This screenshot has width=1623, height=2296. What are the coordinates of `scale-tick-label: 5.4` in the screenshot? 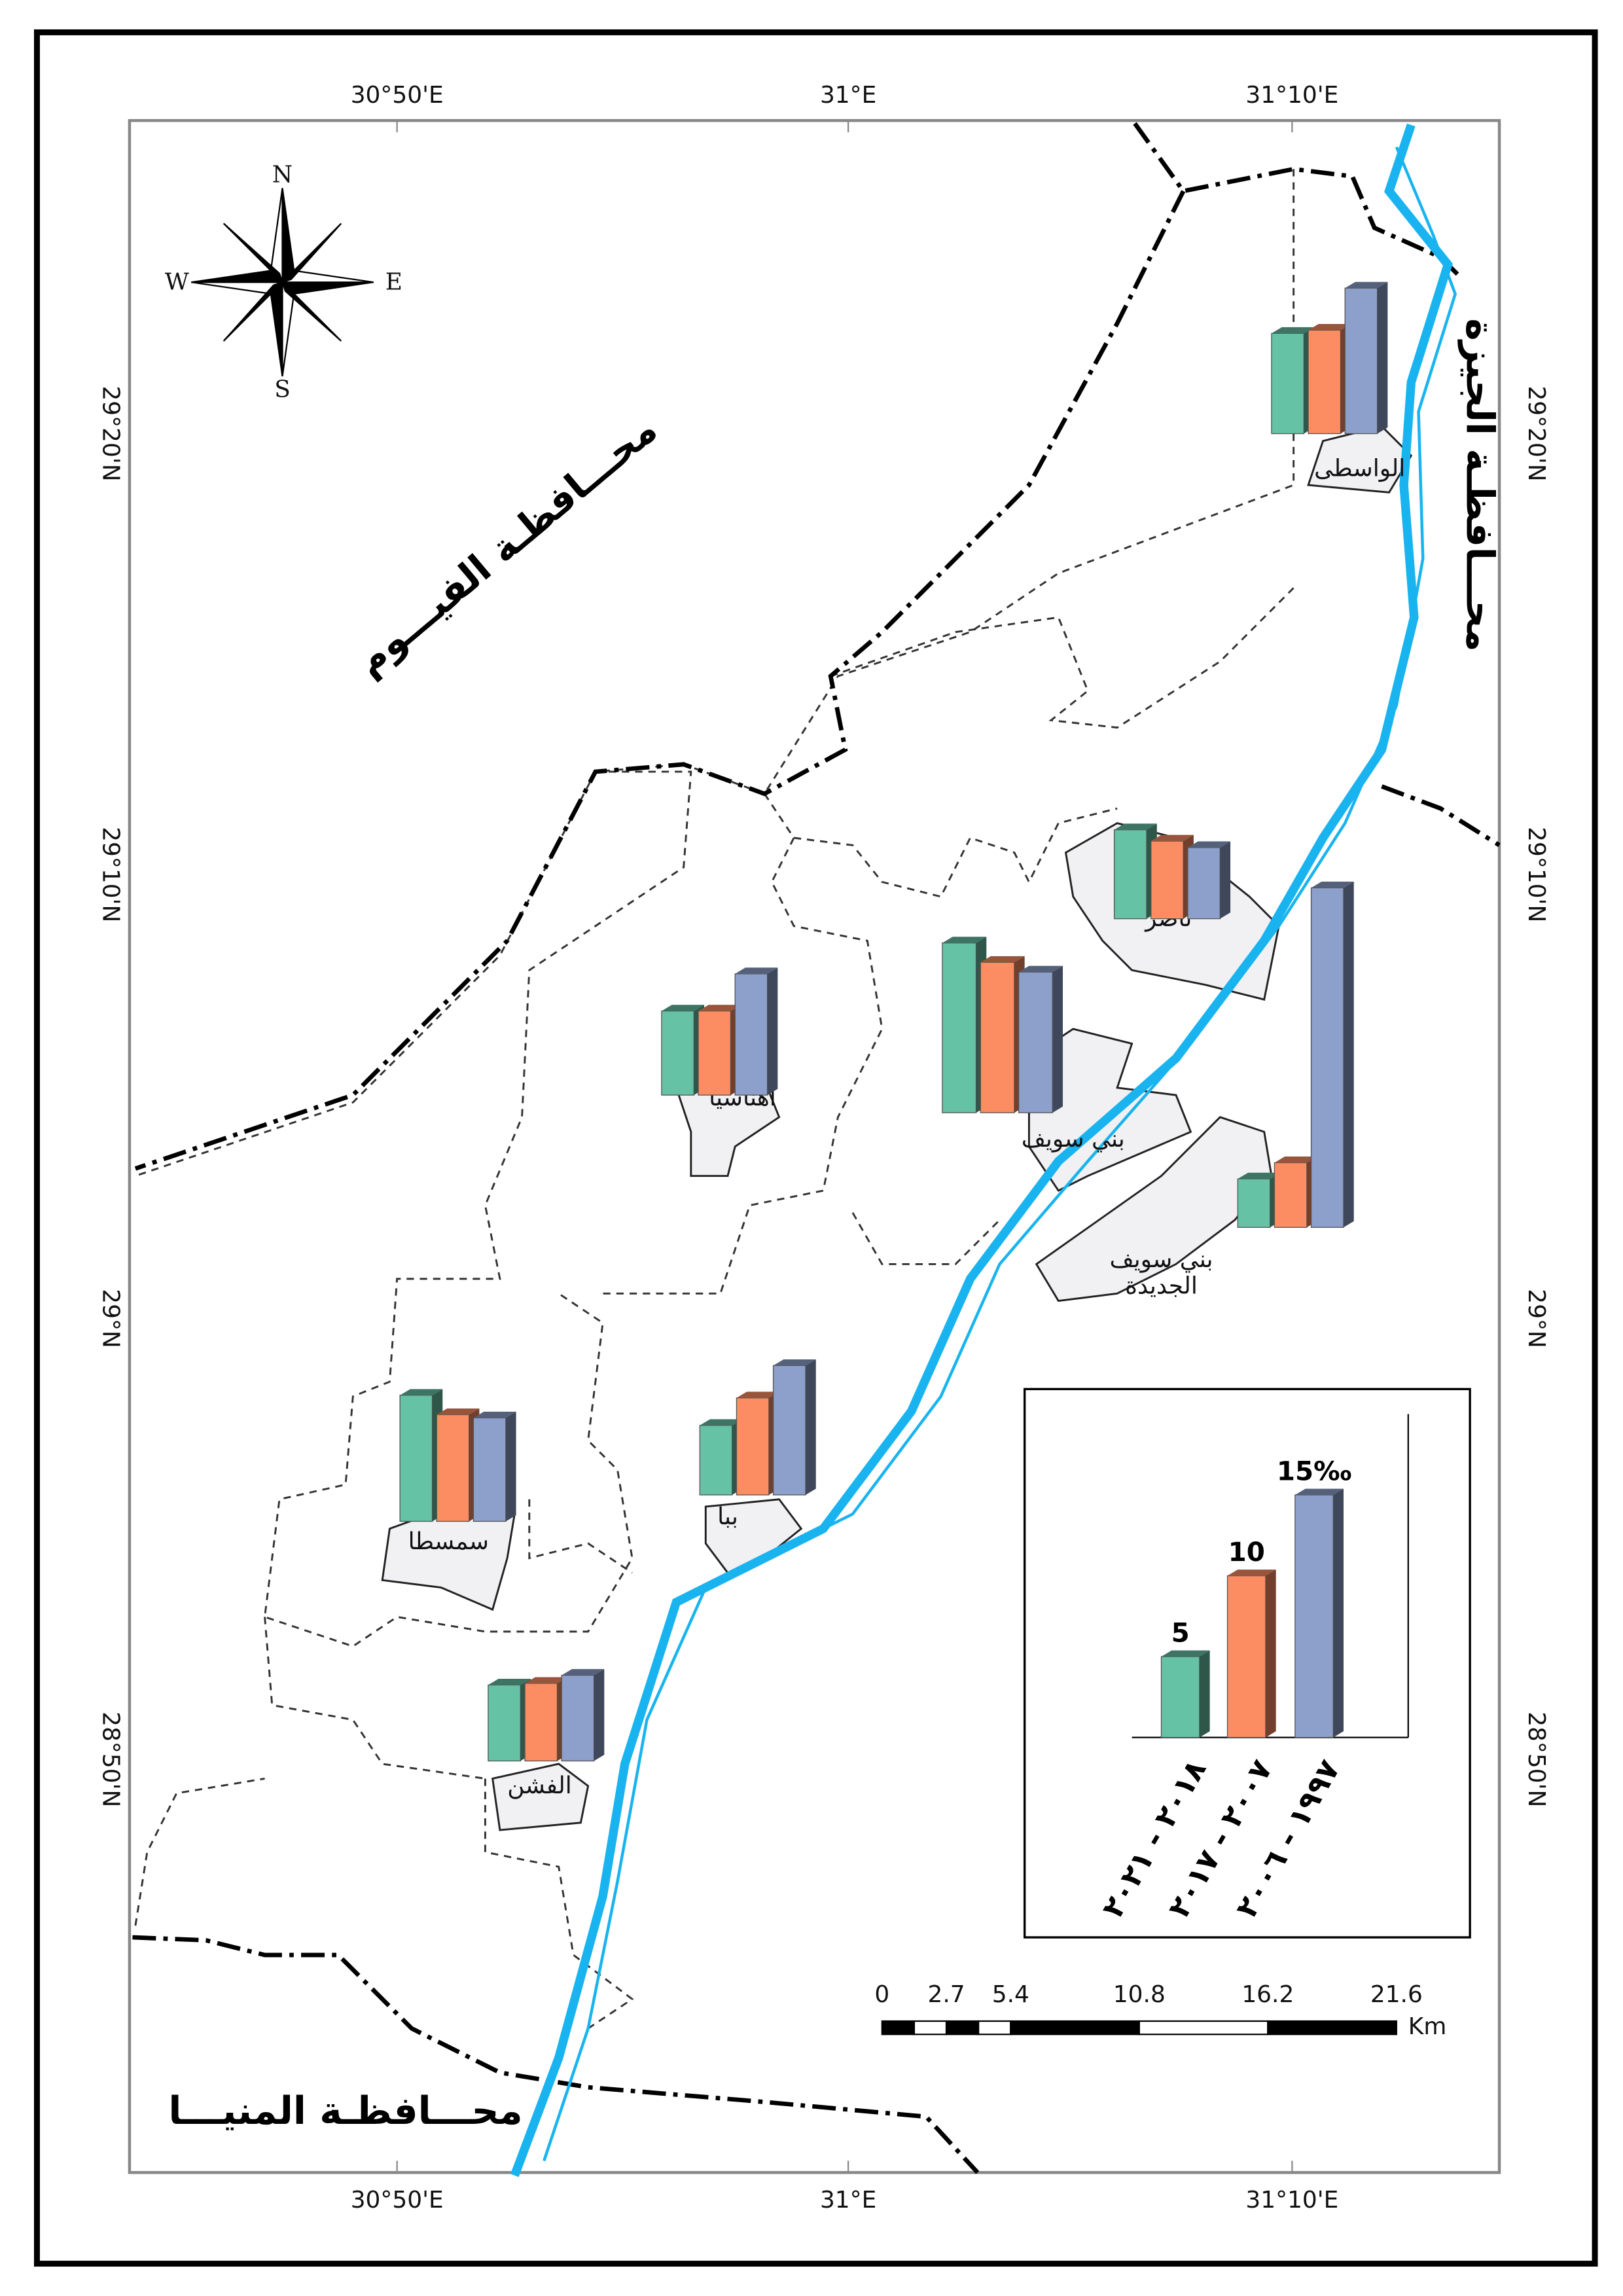 It's located at (1010, 1994).